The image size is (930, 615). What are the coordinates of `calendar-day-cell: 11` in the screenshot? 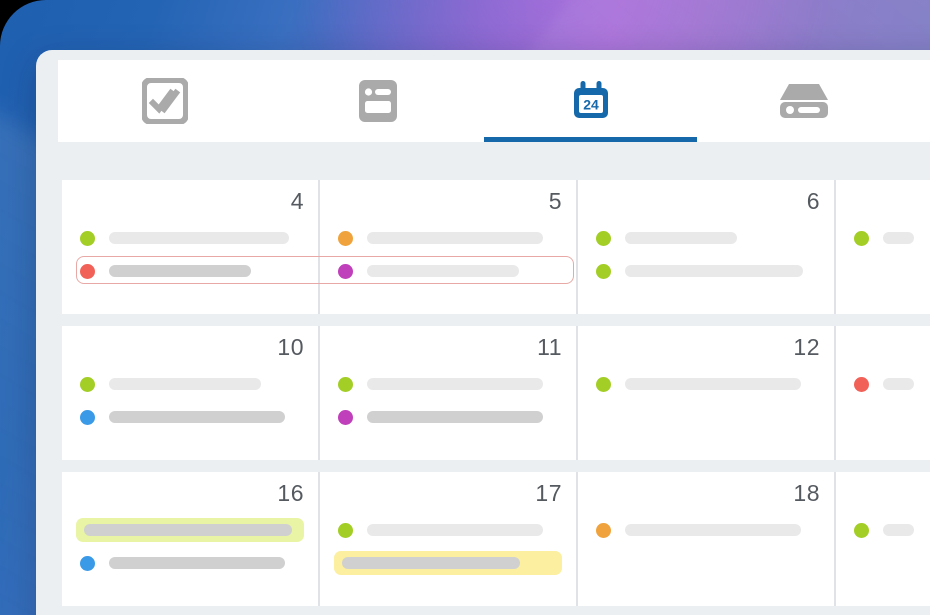 It's located at (448, 393).